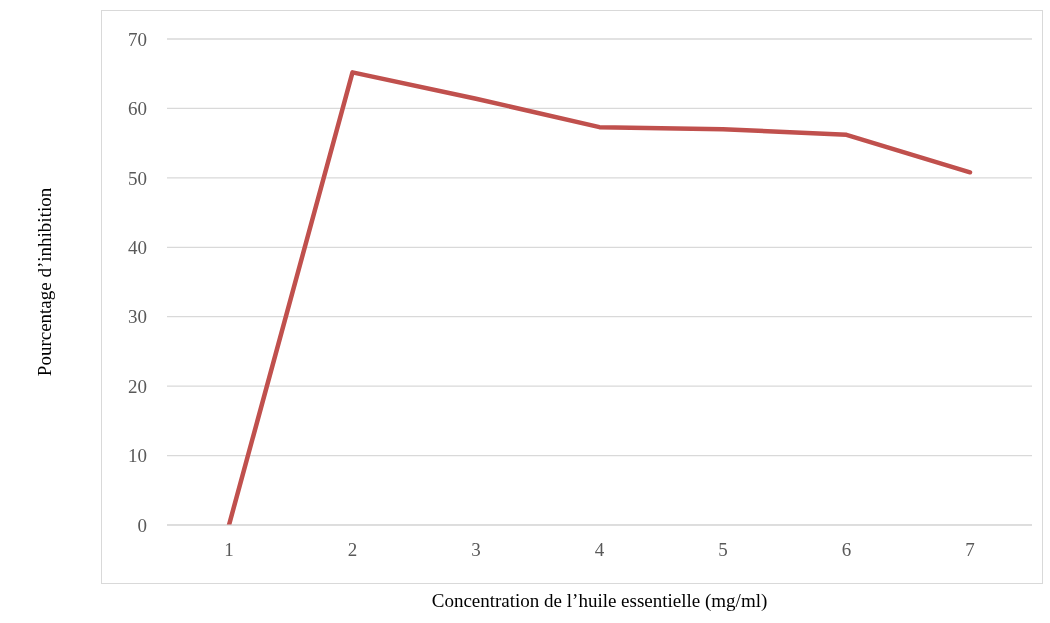 The image size is (1050, 623). I want to click on y-tick-label: 0, so click(142, 525).